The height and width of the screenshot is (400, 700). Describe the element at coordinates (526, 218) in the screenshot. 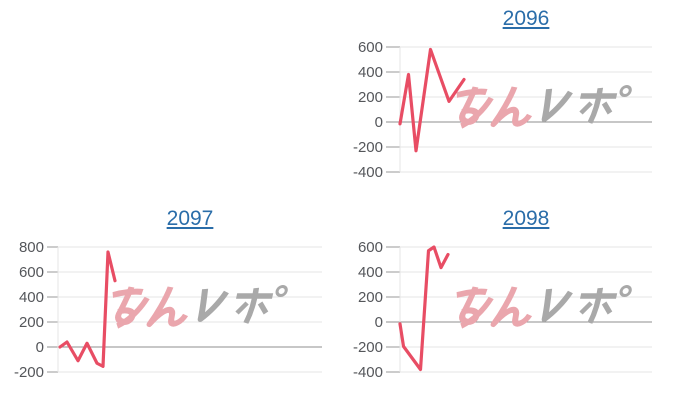

I see `chart-title-link: 2098` at that location.